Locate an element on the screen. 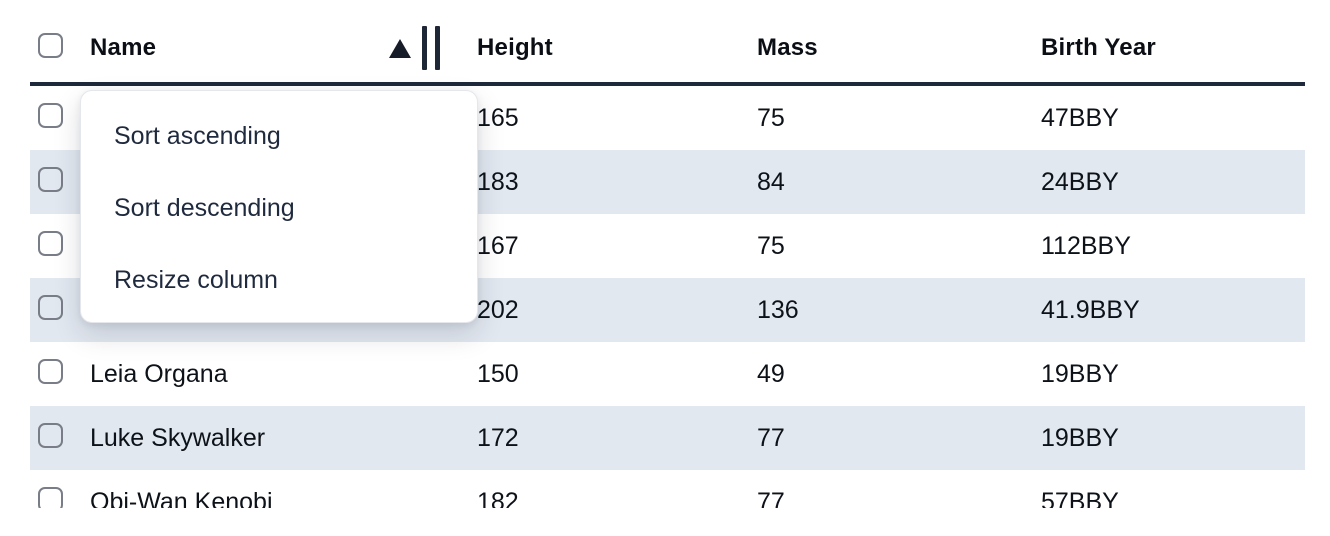  cell-name: Obi-Wan Kenobi is located at coordinates (181, 498).